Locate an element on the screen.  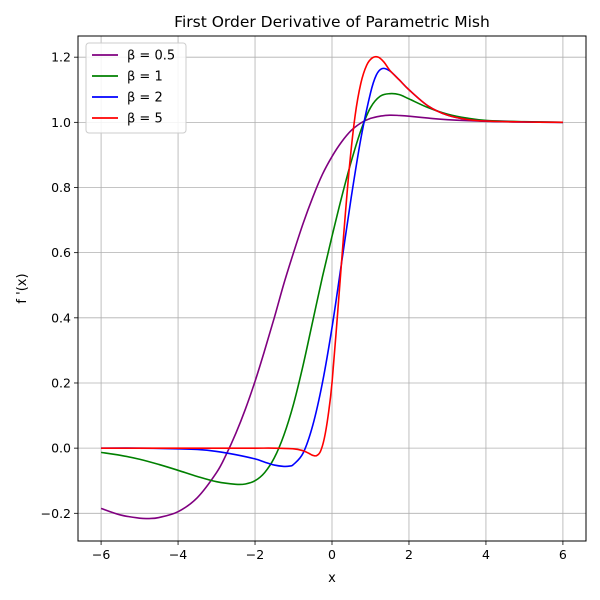
y-tick-label: 0.2 is located at coordinates (61, 382).